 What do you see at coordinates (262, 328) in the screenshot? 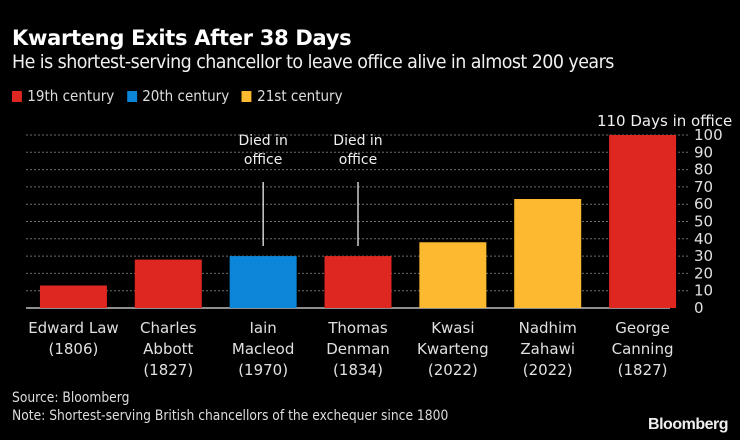
I see `x-tick-label: Iain` at bounding box center [262, 328].